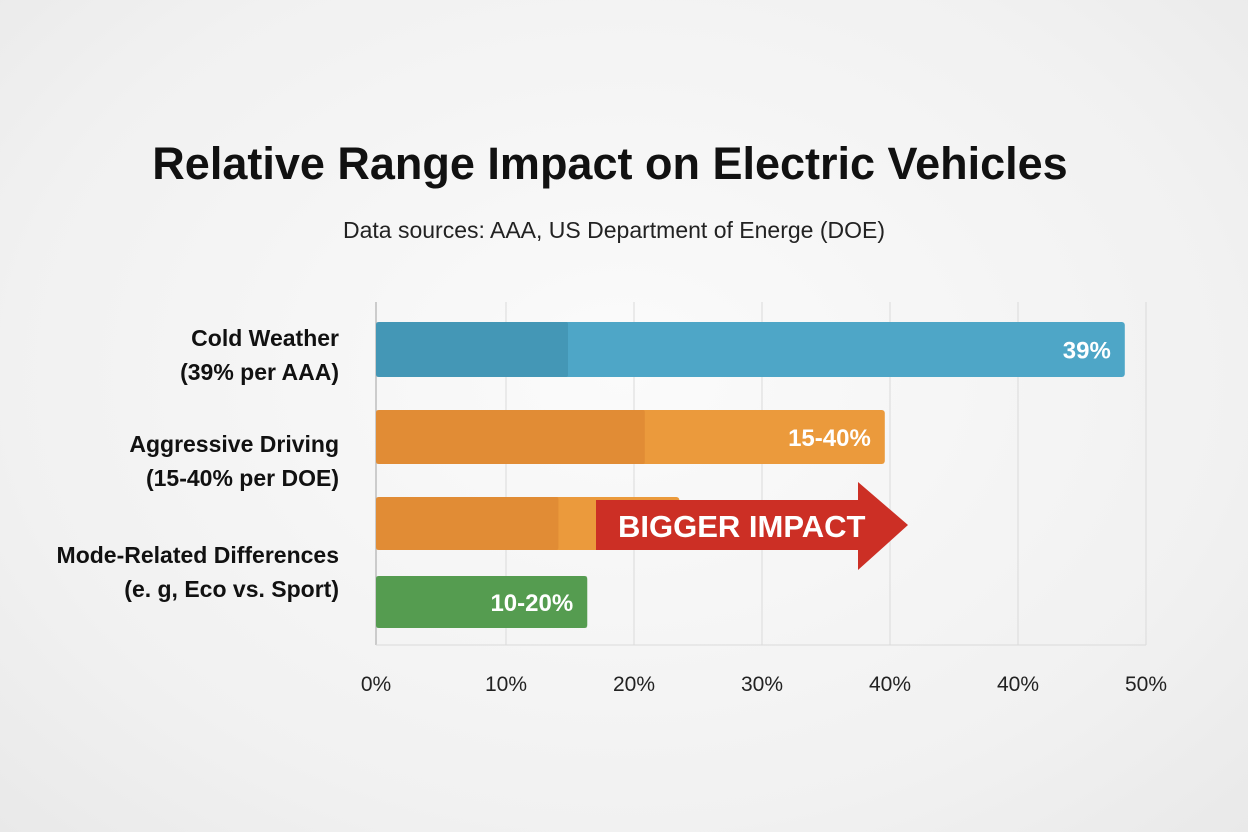 The height and width of the screenshot is (832, 1248). Describe the element at coordinates (506, 684) in the screenshot. I see `x-tick-label: 10%` at that location.